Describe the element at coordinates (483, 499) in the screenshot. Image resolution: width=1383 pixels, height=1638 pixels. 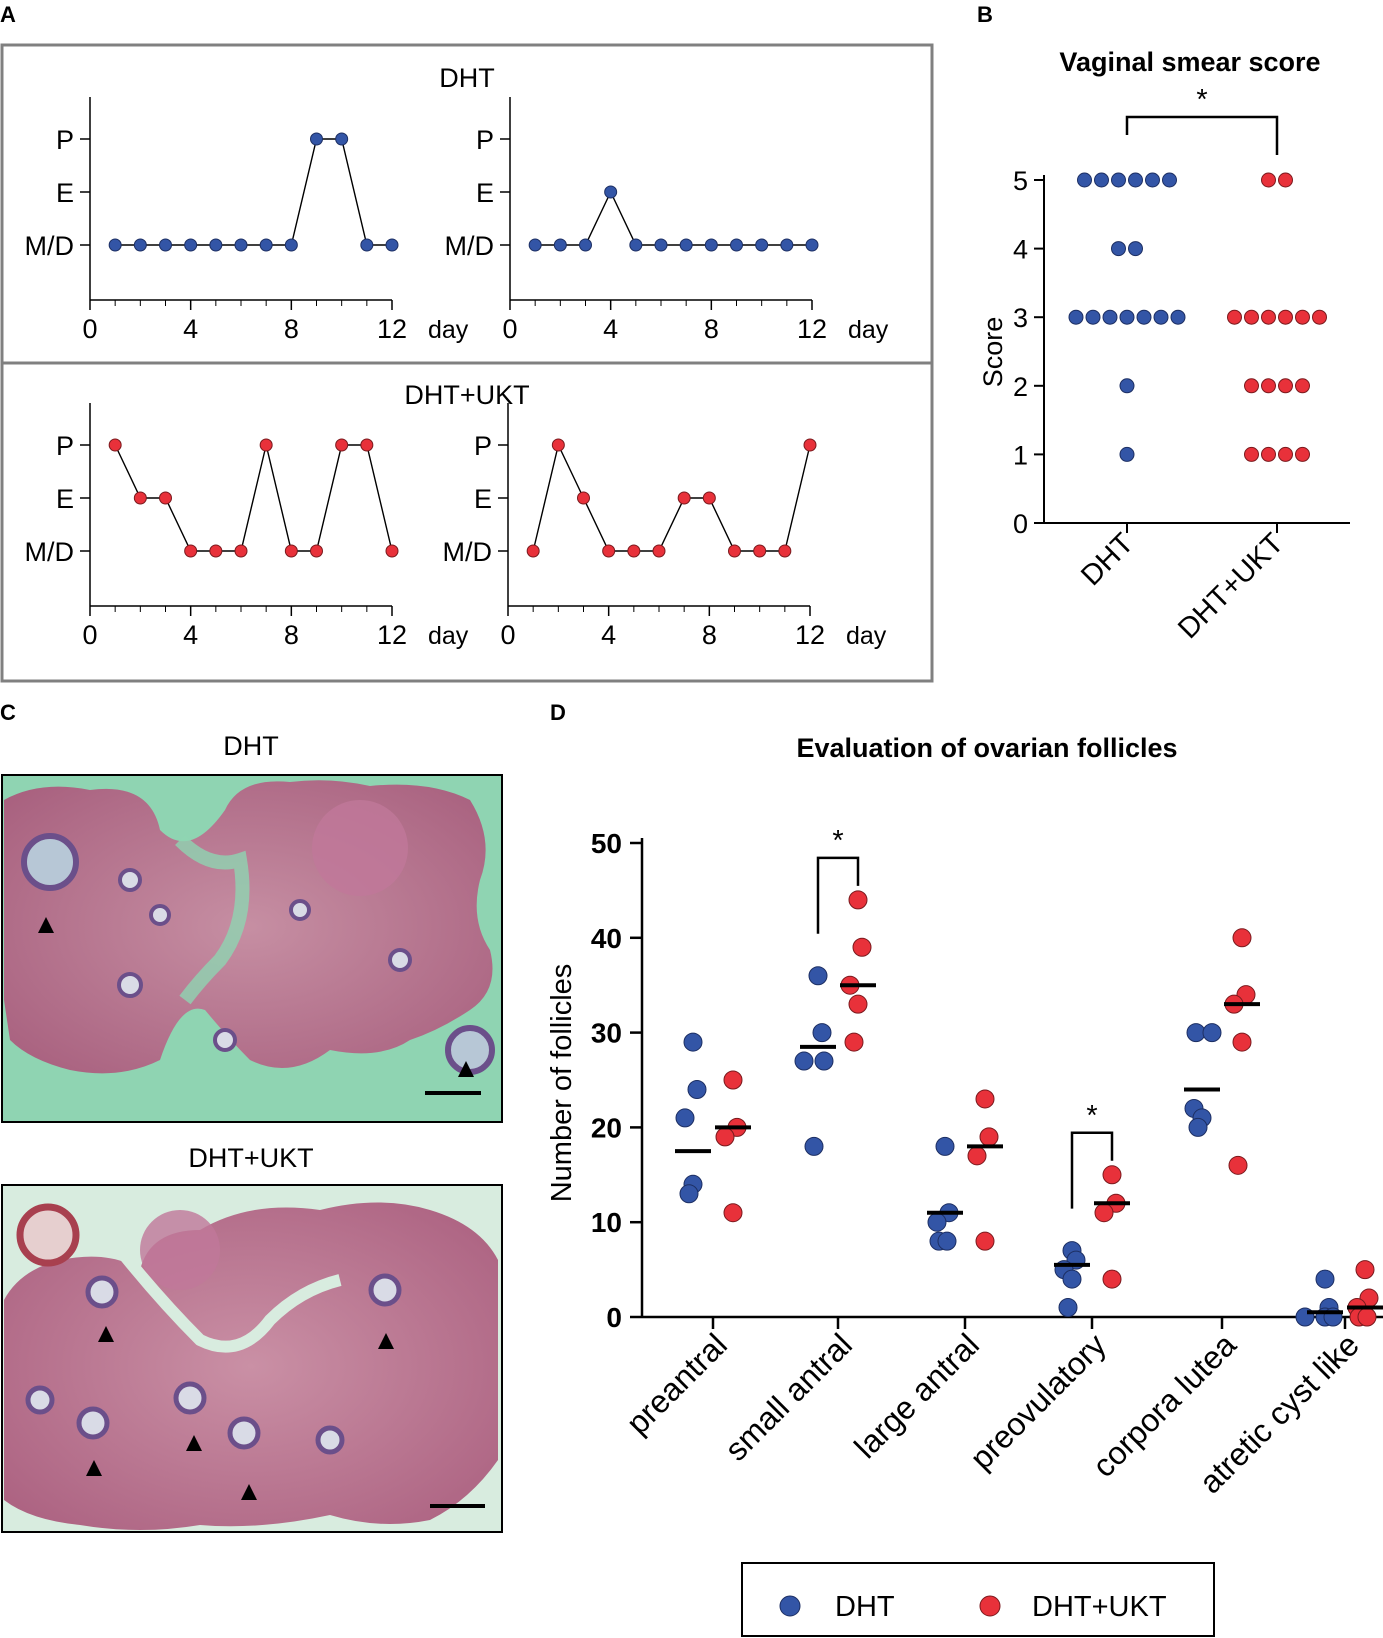
I see `a-ytick-label-3-1: E` at that location.